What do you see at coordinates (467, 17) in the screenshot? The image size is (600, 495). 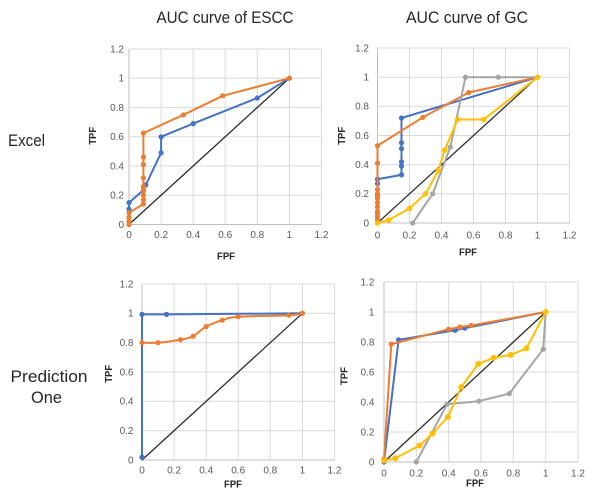 I see `svg-text: AUC curve of GC` at bounding box center [467, 17].